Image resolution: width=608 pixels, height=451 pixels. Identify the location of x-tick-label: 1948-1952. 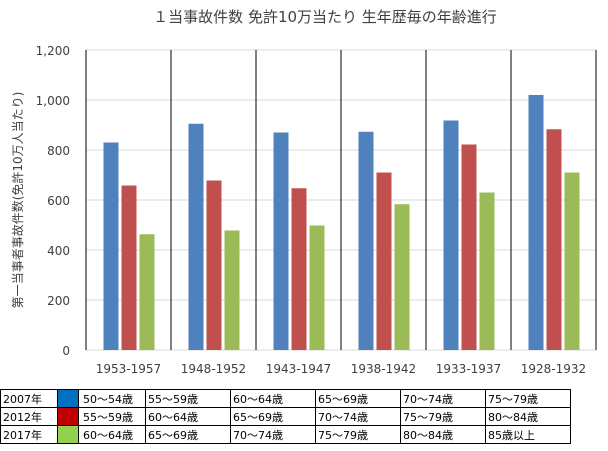
(213, 369).